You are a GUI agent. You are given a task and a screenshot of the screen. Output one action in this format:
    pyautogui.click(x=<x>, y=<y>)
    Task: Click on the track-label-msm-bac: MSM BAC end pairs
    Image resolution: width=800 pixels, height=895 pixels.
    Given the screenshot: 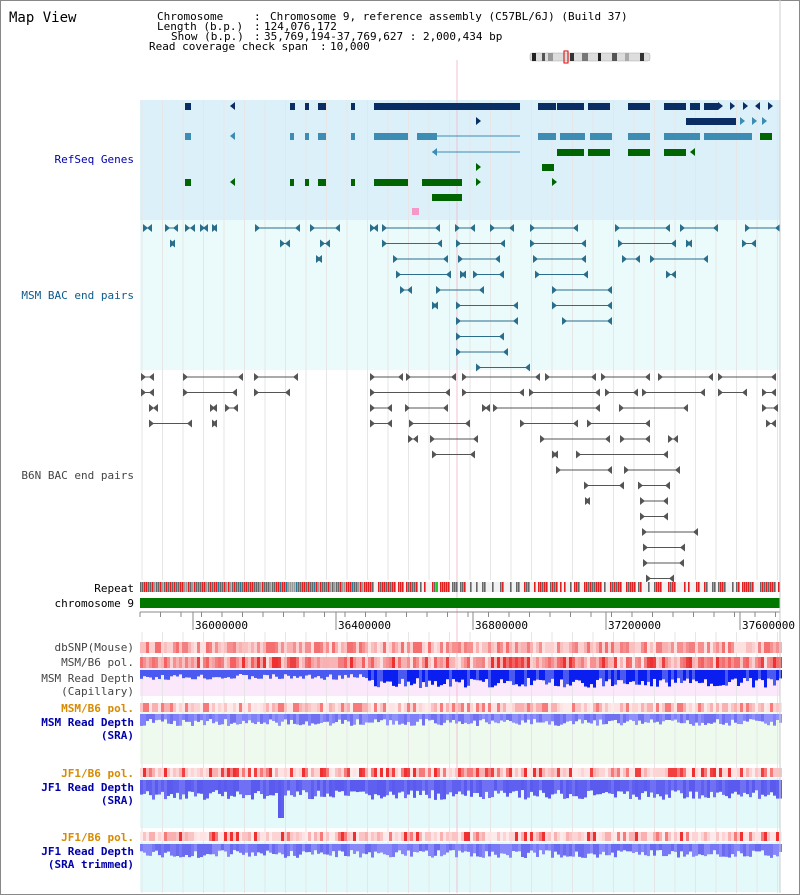 What is the action you would take?
    pyautogui.click(x=77, y=295)
    